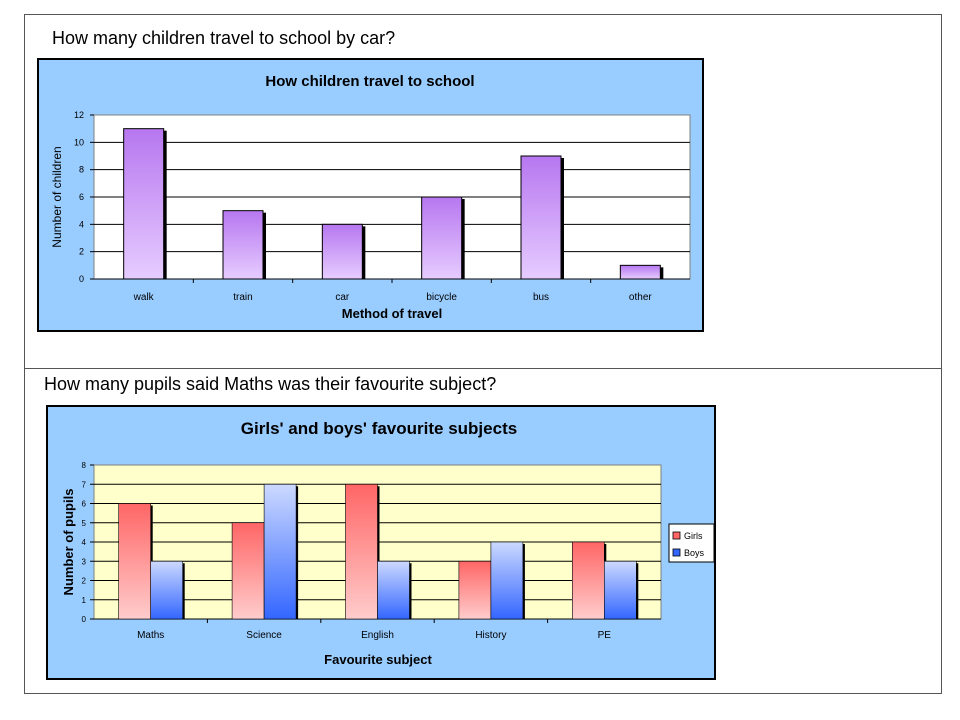 The width and height of the screenshot is (960, 720). Describe the element at coordinates (150, 635) in the screenshot. I see `chart2-xtick-label: Maths` at that location.